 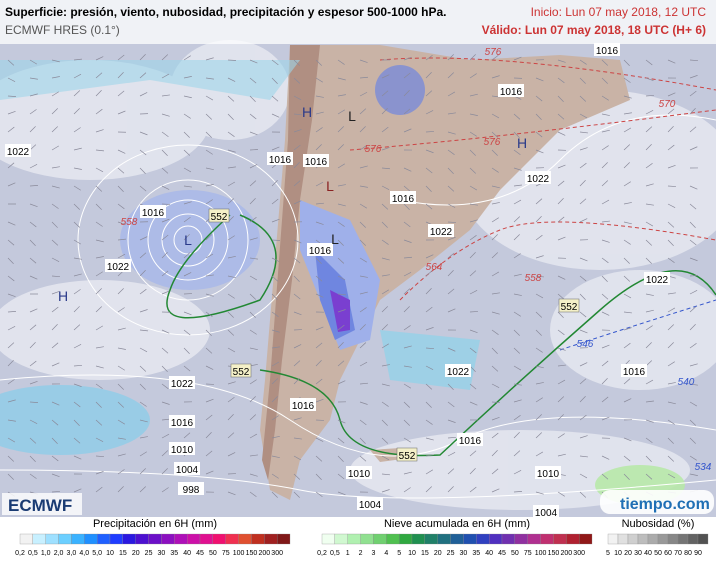 I want to click on legend-tick: 4, so click(x=386, y=553).